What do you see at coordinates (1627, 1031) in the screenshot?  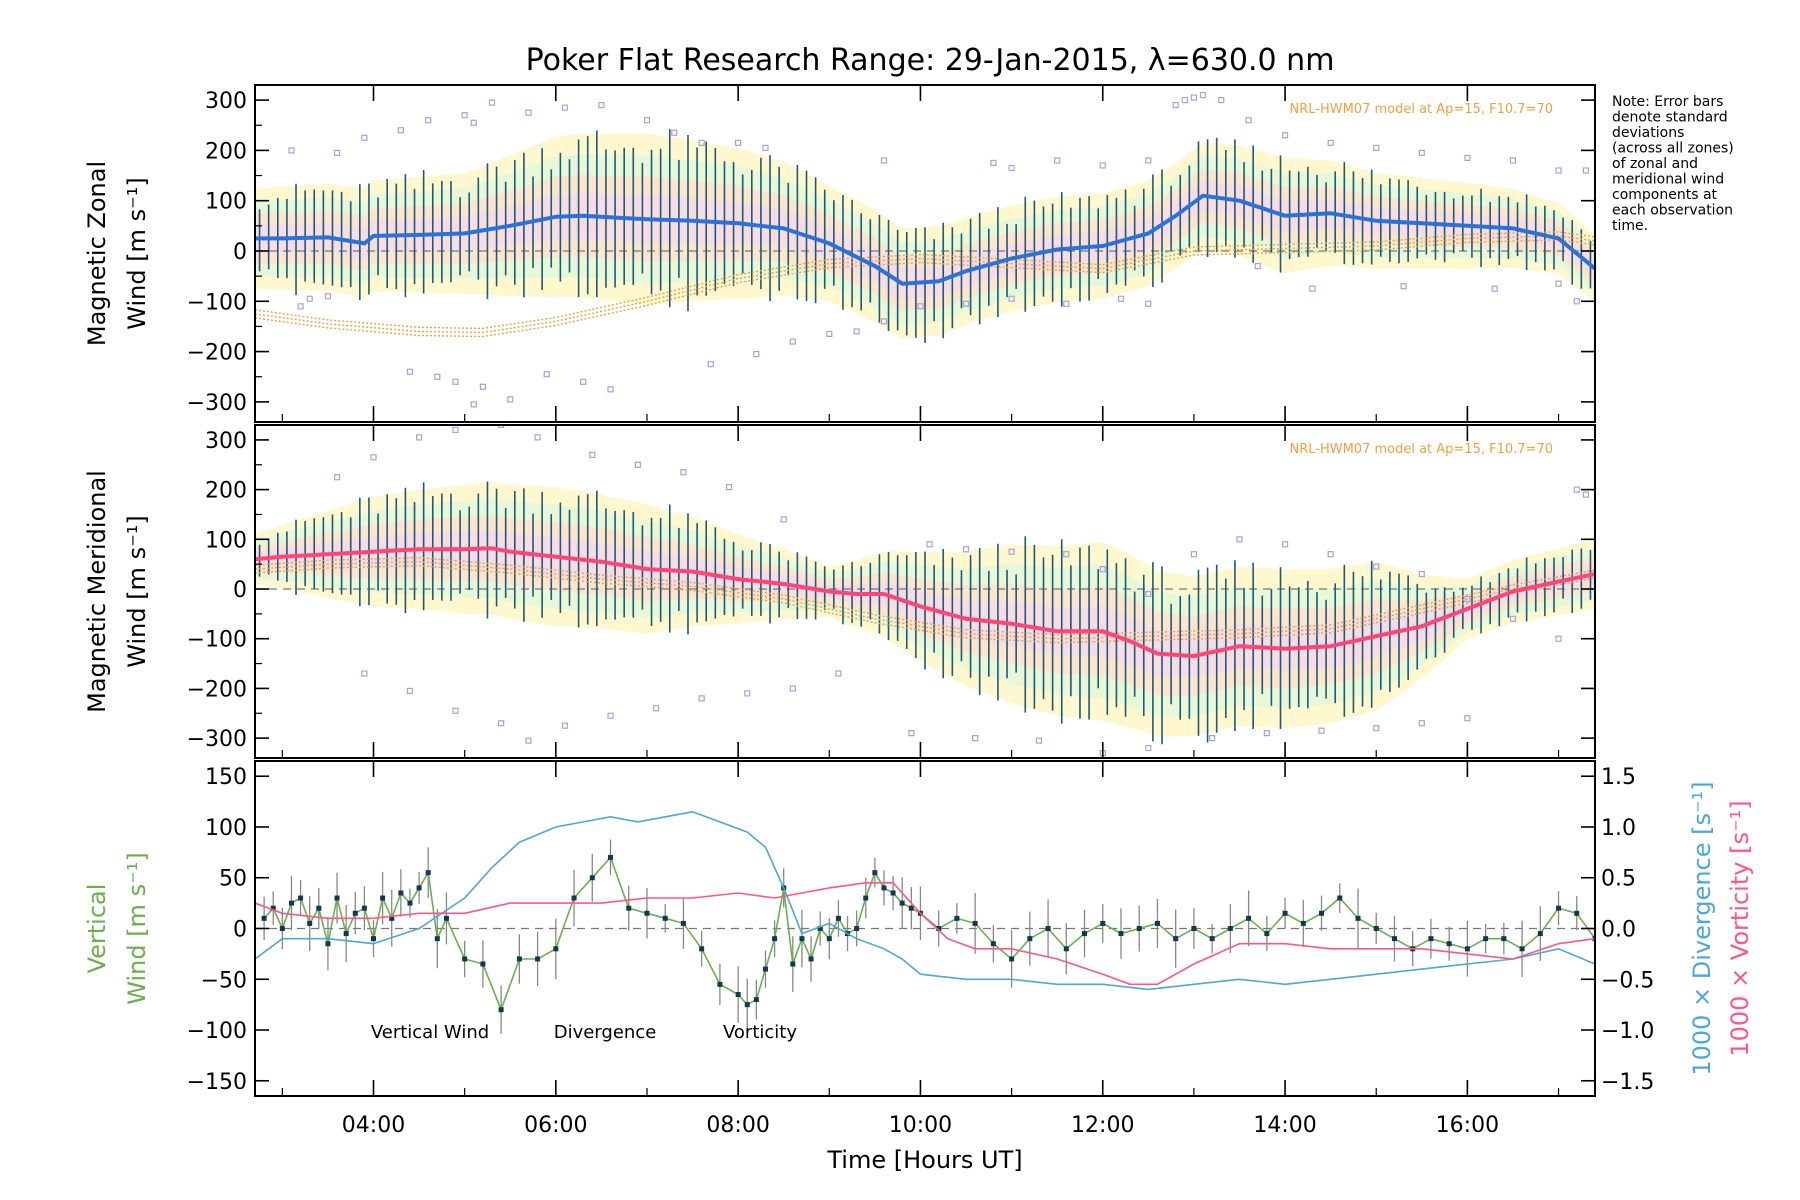 I see `y2-tick-label: −1.0` at bounding box center [1627, 1031].